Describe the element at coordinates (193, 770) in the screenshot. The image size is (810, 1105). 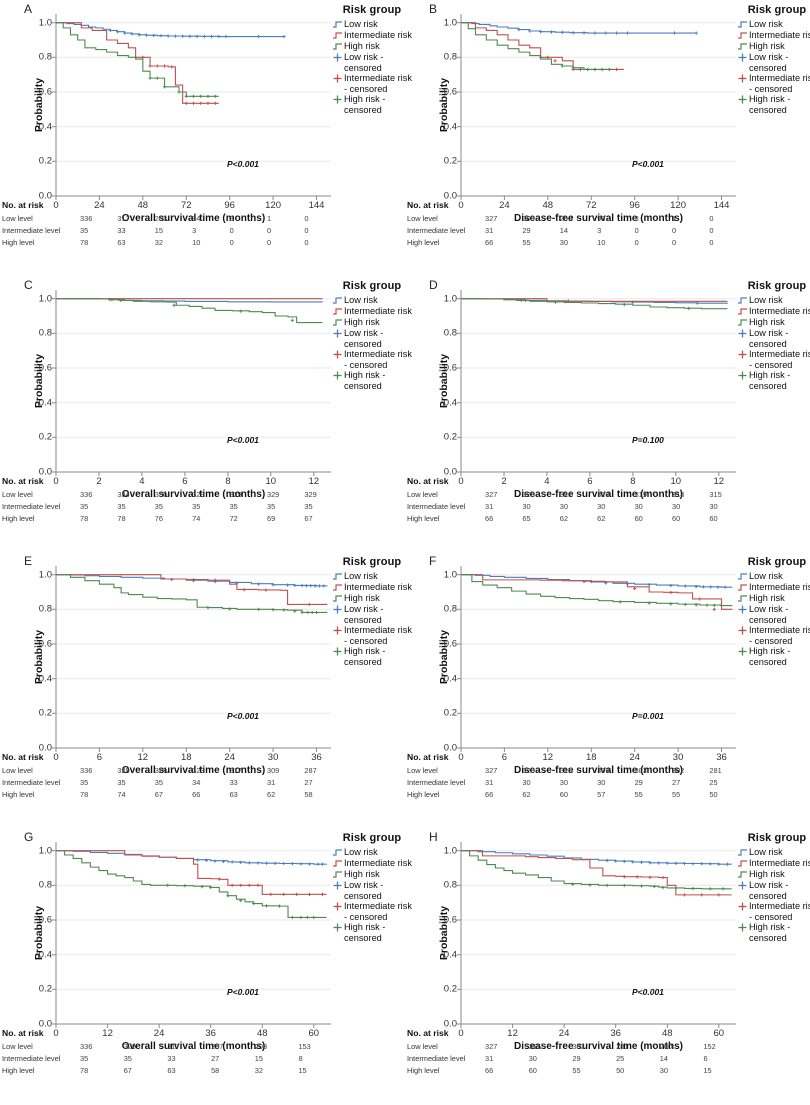
I see `x-axis-label: Overall survival time (months)` at that location.